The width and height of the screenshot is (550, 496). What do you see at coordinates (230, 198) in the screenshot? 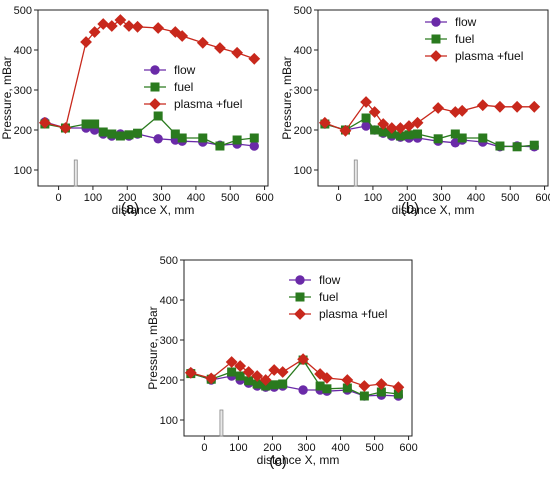
I see `x-tick-label: 500` at bounding box center [230, 198].